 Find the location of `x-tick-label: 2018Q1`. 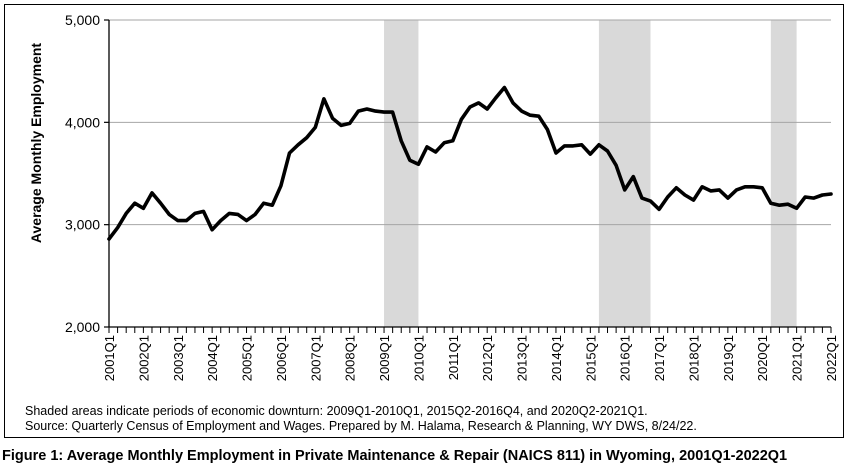

x-tick-label: 2018Q1 is located at coordinates (693, 358).